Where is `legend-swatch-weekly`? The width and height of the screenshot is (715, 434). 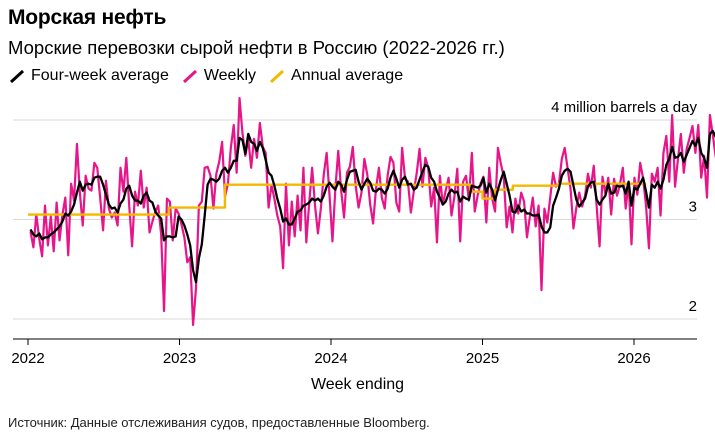
legend-swatch-weekly is located at coordinates (189, 76).